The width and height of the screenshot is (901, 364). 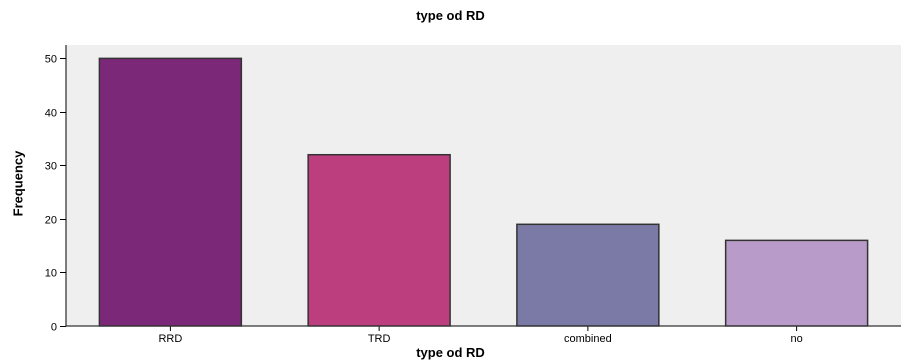 I want to click on y-axis: 0 10 20 30 40 50, so click(x=56, y=189).